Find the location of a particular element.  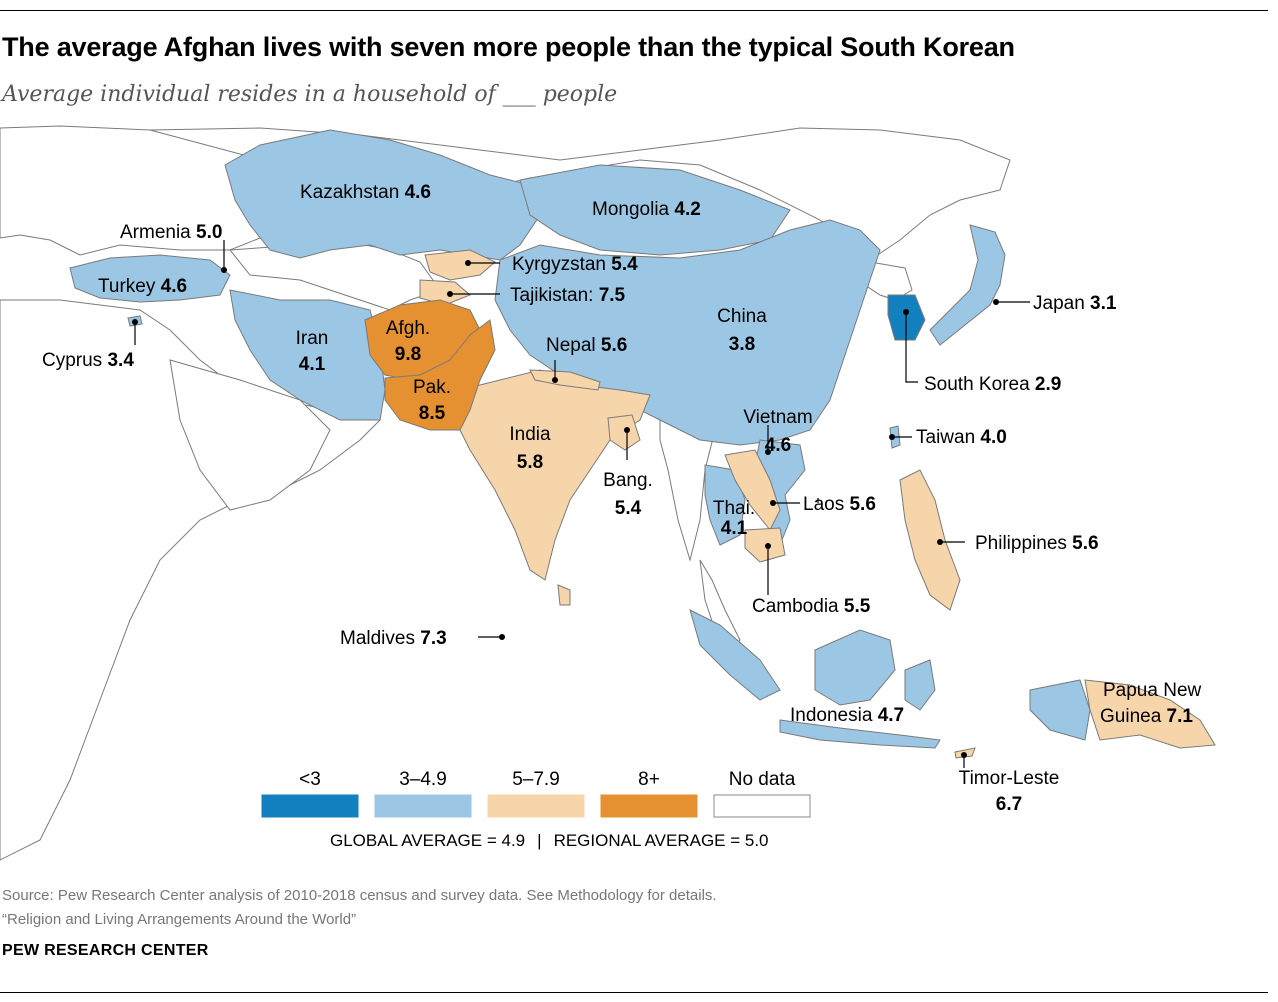

country-name: Afgh. is located at coordinates (408, 328).